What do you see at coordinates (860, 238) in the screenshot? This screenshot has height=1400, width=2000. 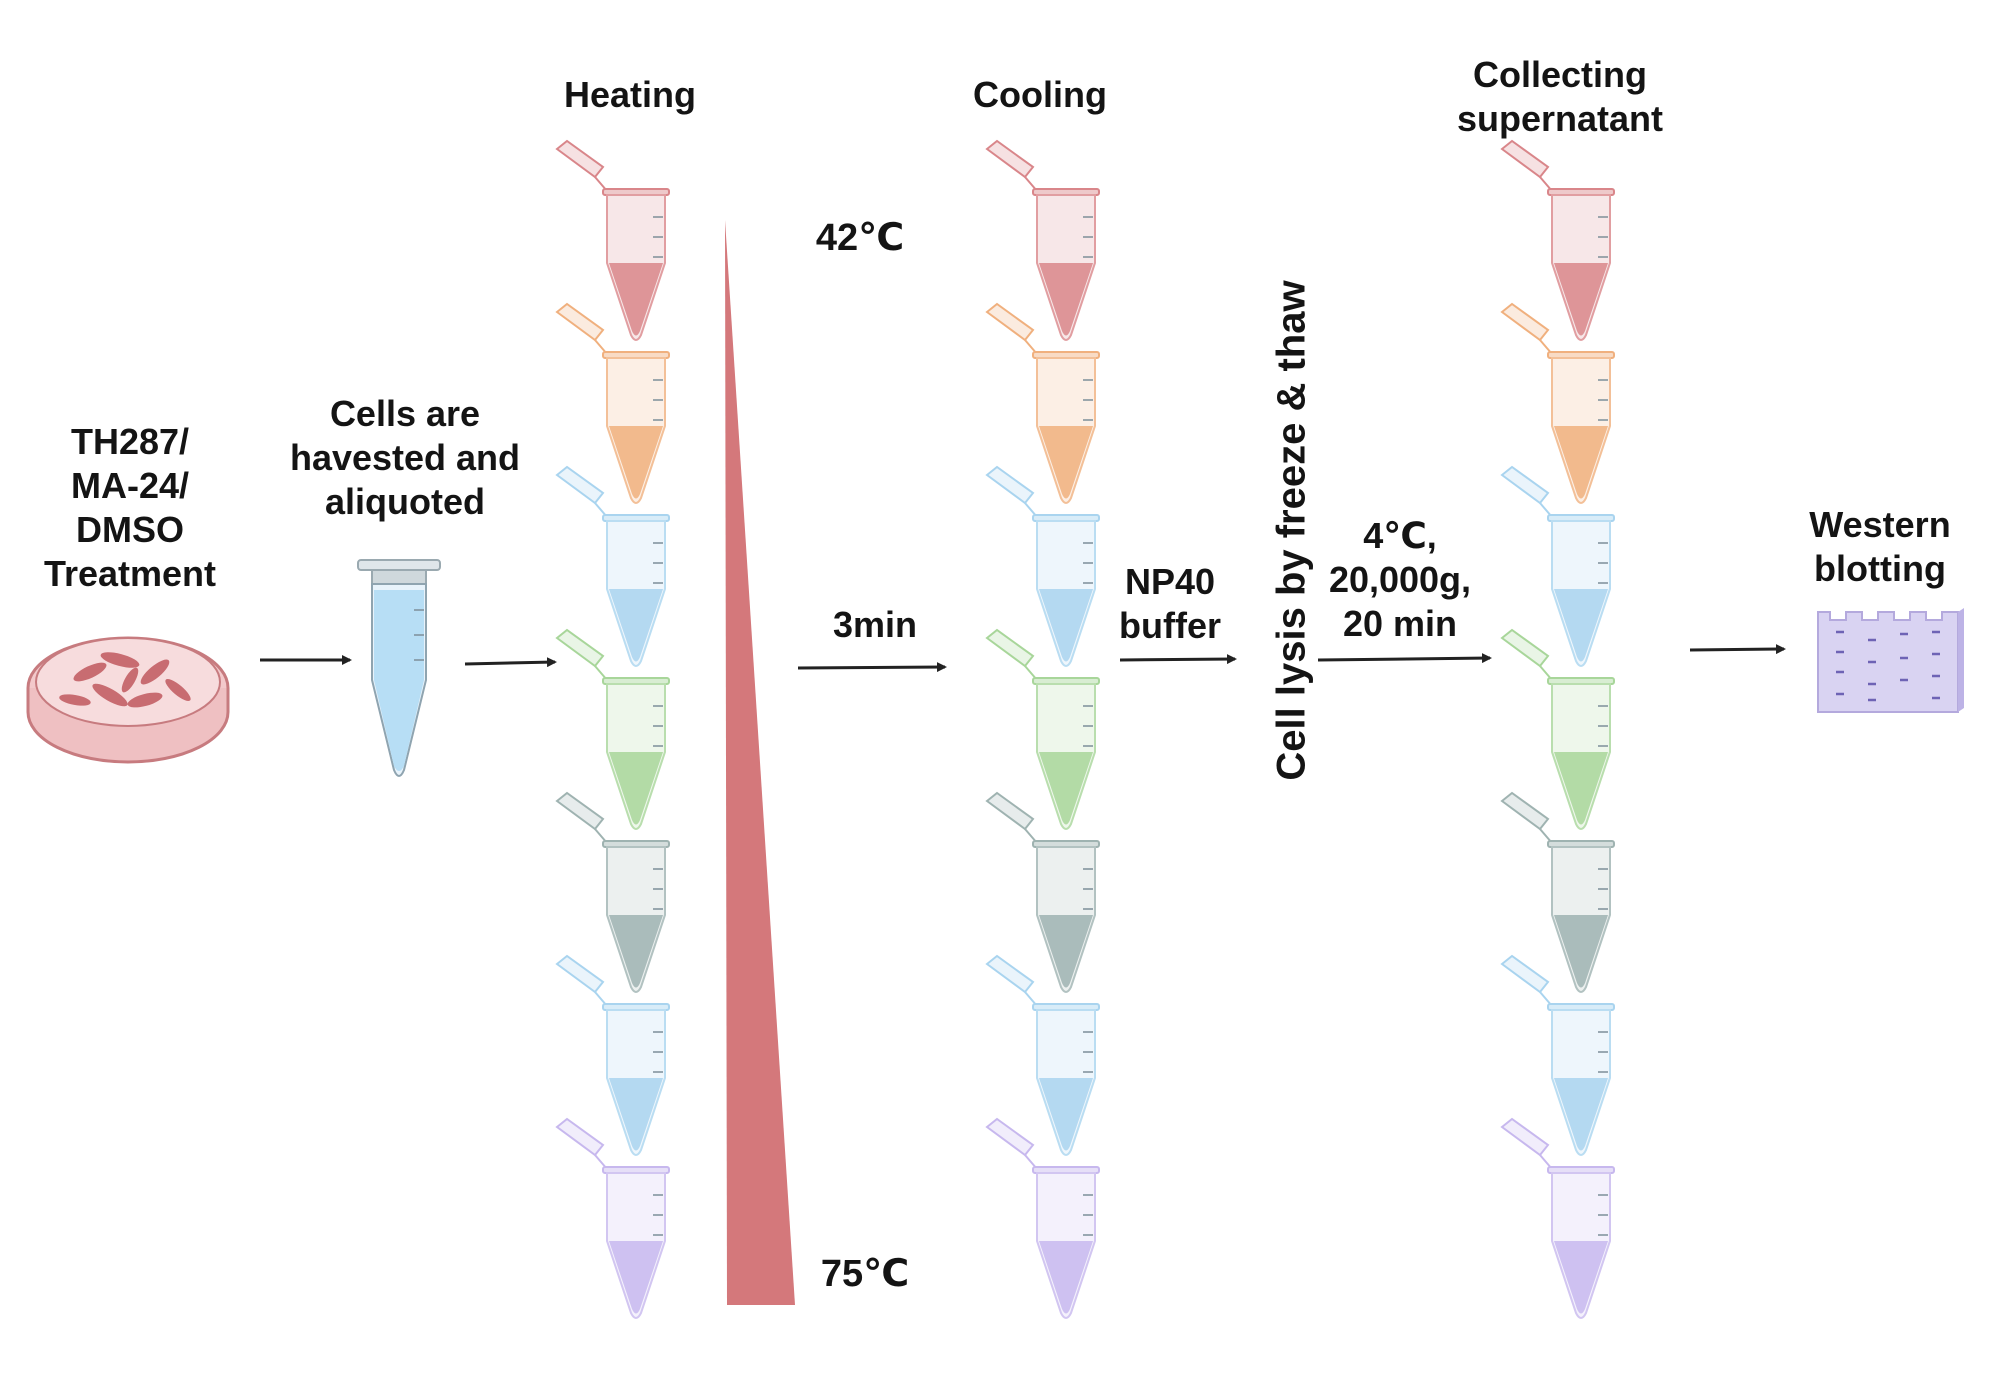 I see `temp-top-label: 42℃` at bounding box center [860, 238].